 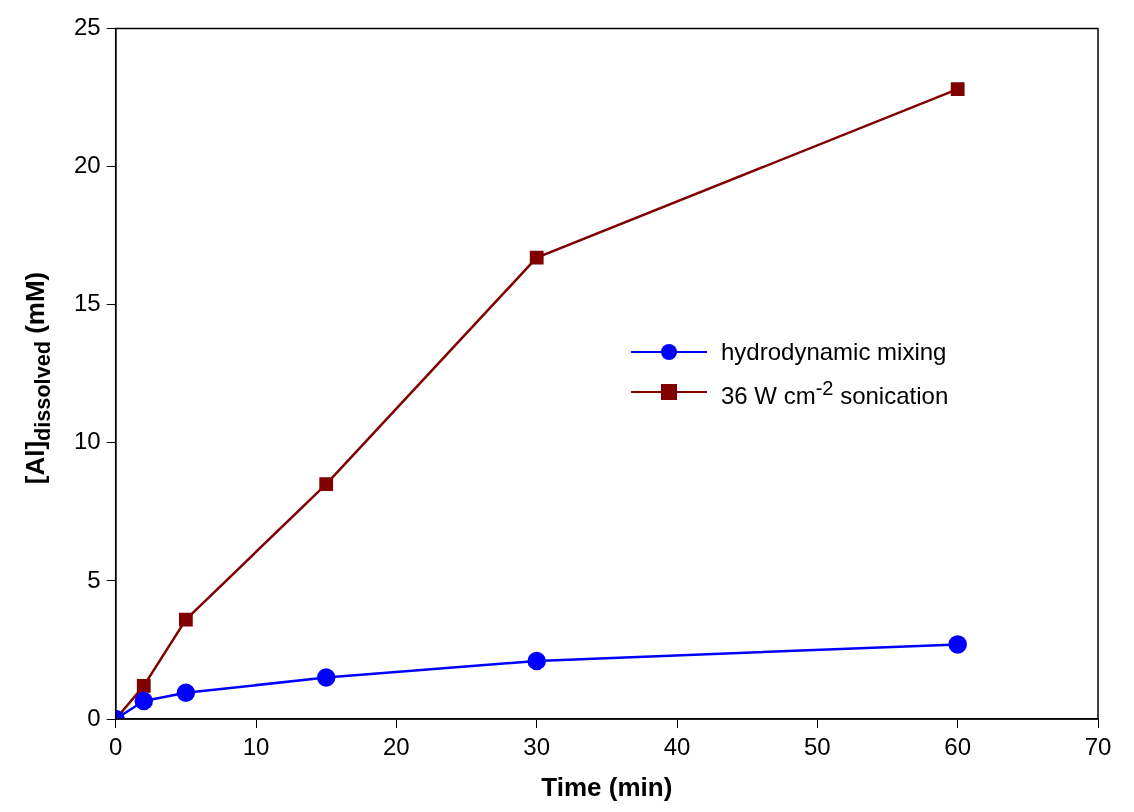 What do you see at coordinates (116, 747) in the screenshot?
I see `x-tick-label: 0` at bounding box center [116, 747].